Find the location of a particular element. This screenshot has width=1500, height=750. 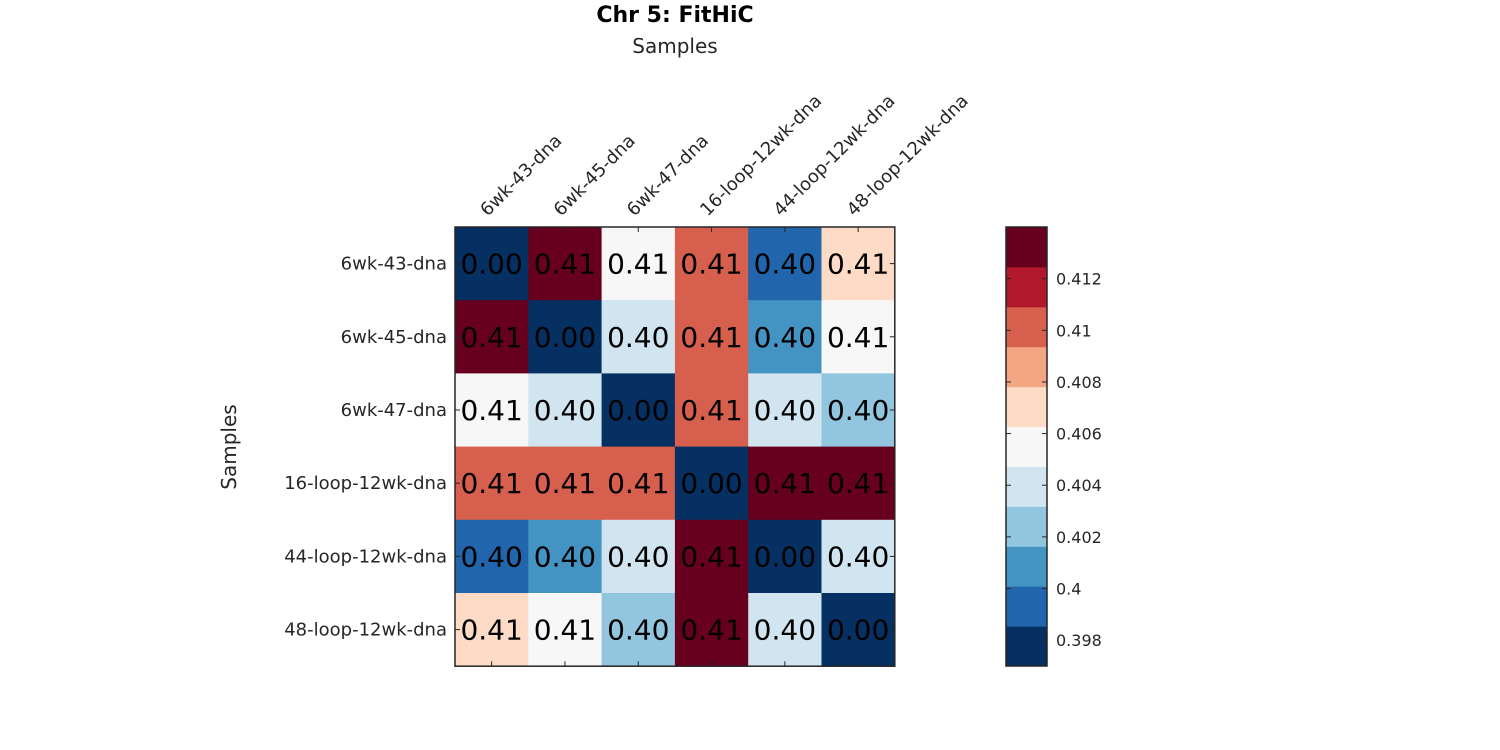

x-tick-label: 44-loop-12wk-dna is located at coordinates (835, 156).